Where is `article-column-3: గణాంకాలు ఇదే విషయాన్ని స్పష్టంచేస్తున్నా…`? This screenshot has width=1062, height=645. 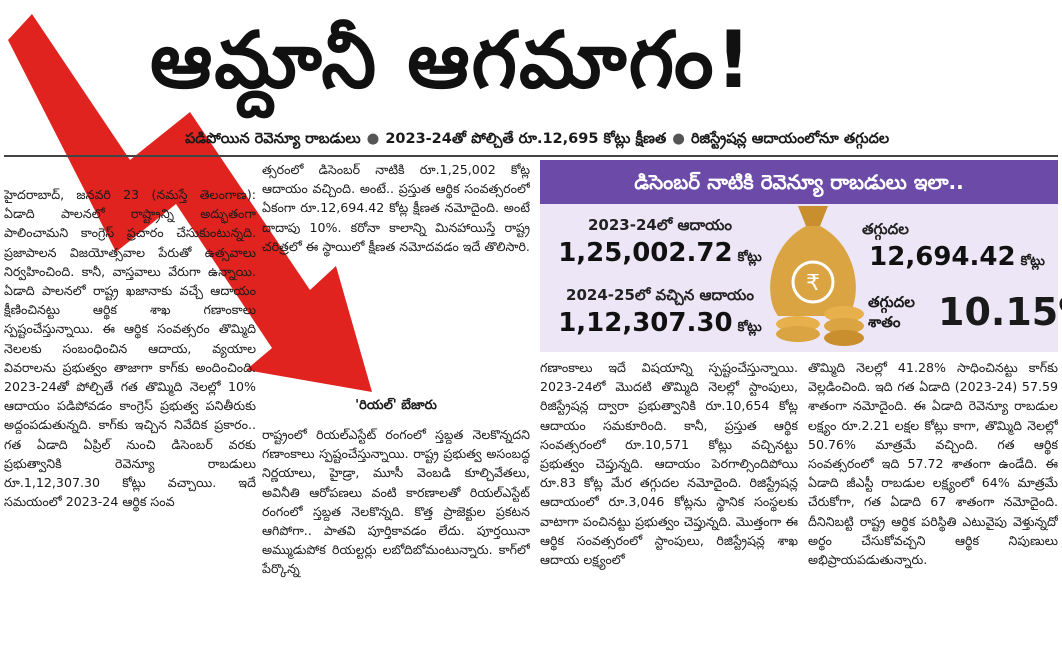 article-column-3: గణాంకాలు ఇదే విషయాన్ని స్పష్టంచేస్తున్నా… is located at coordinates (669, 464).